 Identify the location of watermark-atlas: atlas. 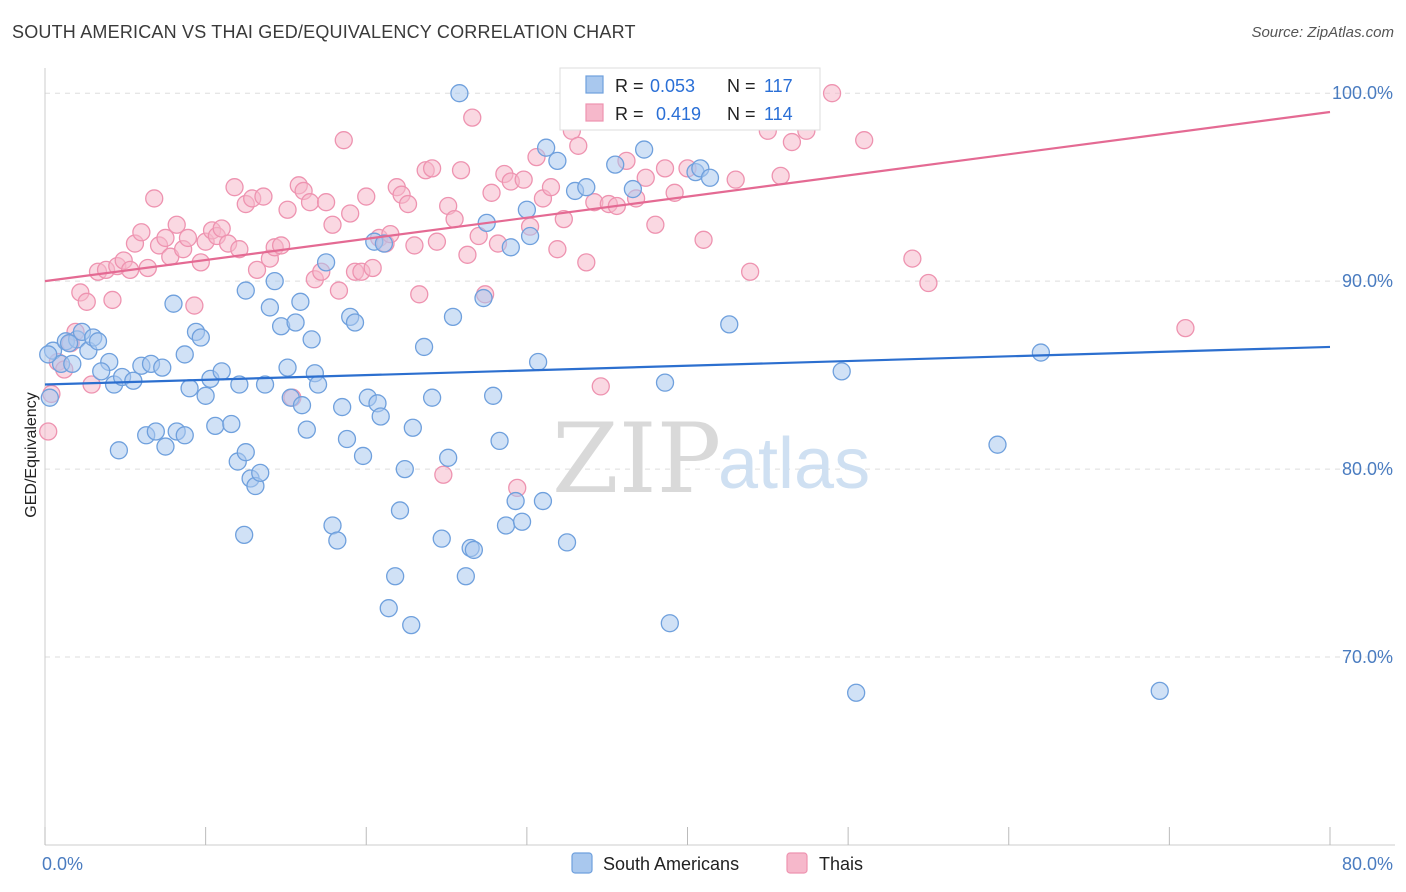
(794, 464).